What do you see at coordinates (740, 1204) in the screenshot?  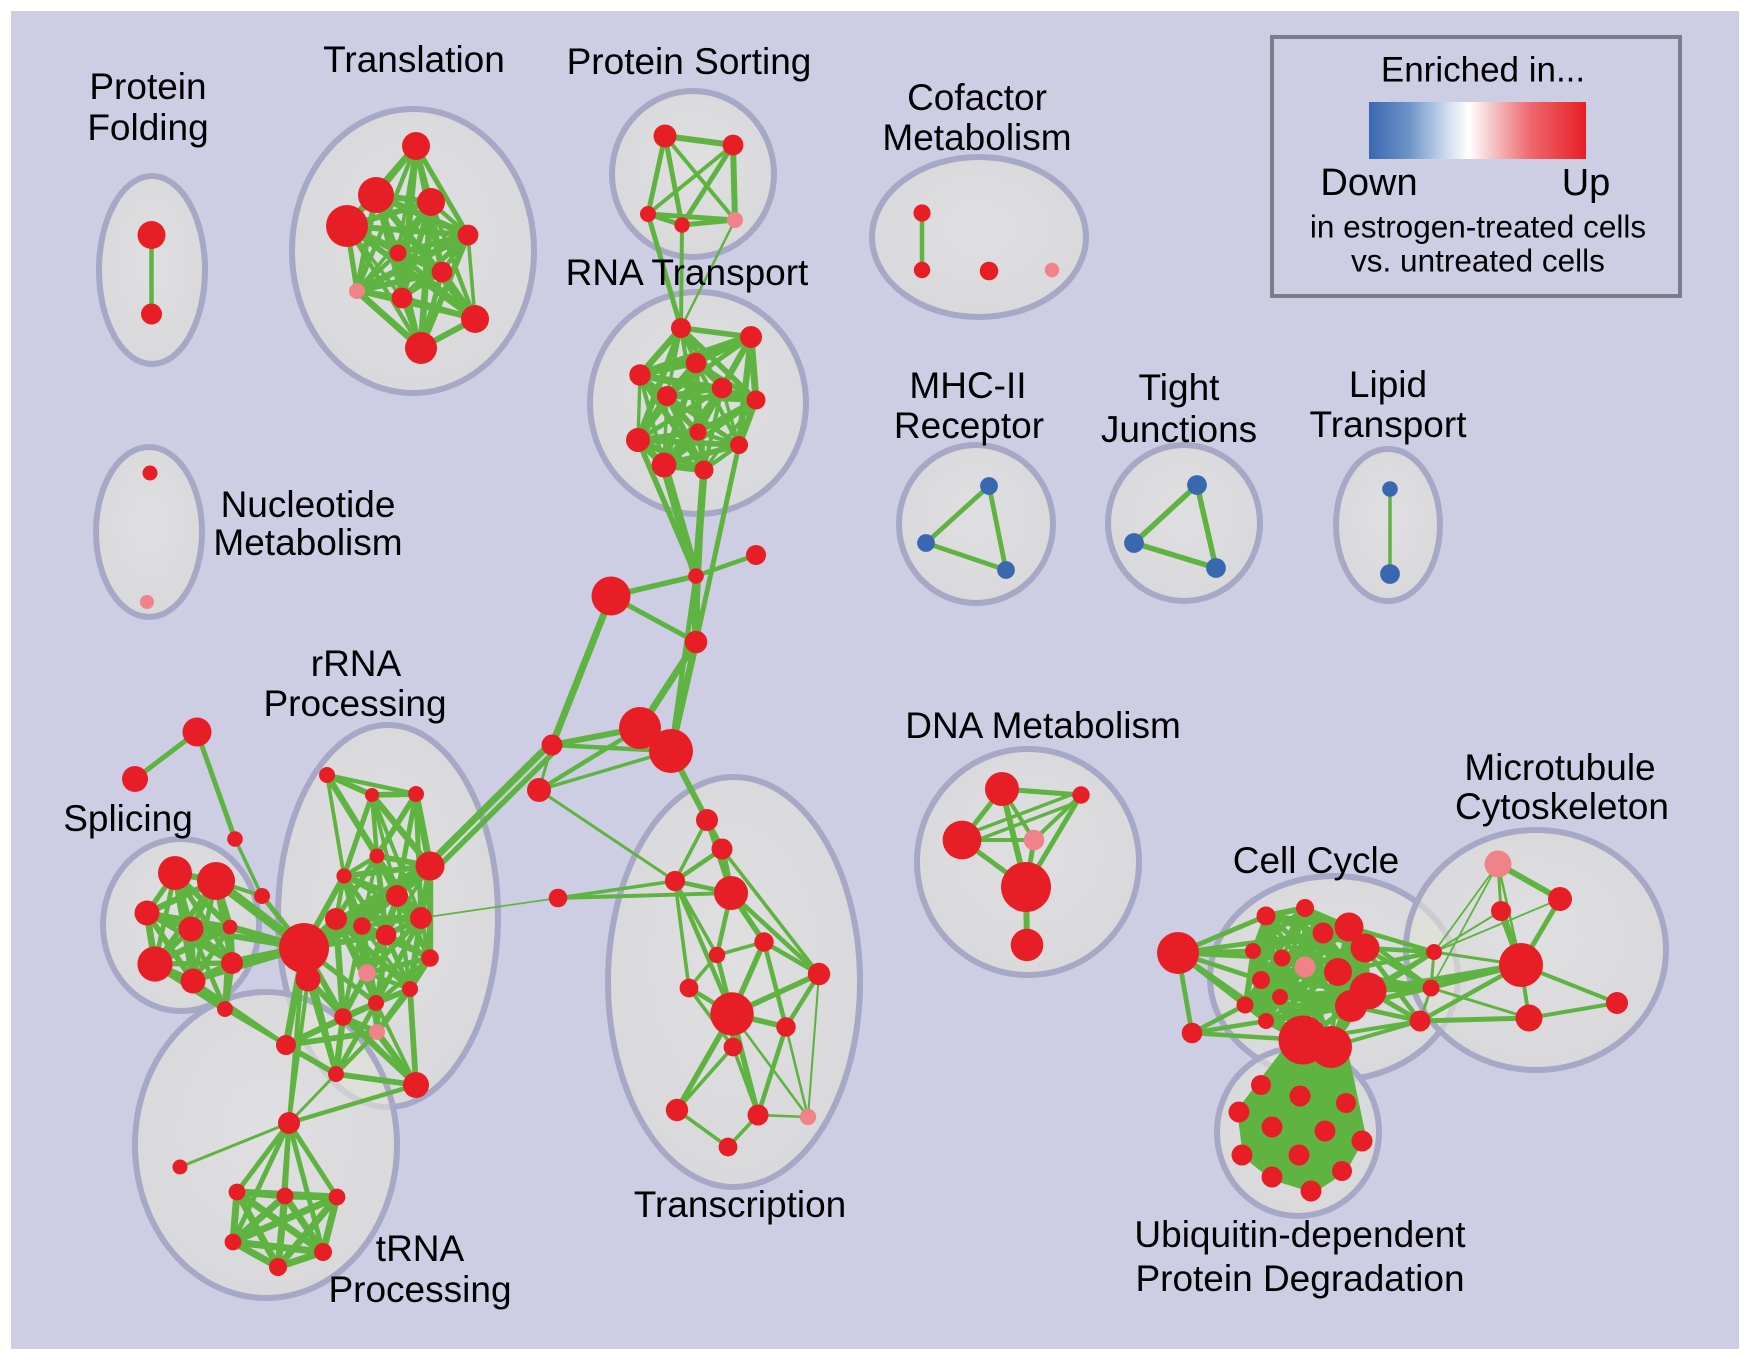 I see `svg-text: Transcription` at bounding box center [740, 1204].